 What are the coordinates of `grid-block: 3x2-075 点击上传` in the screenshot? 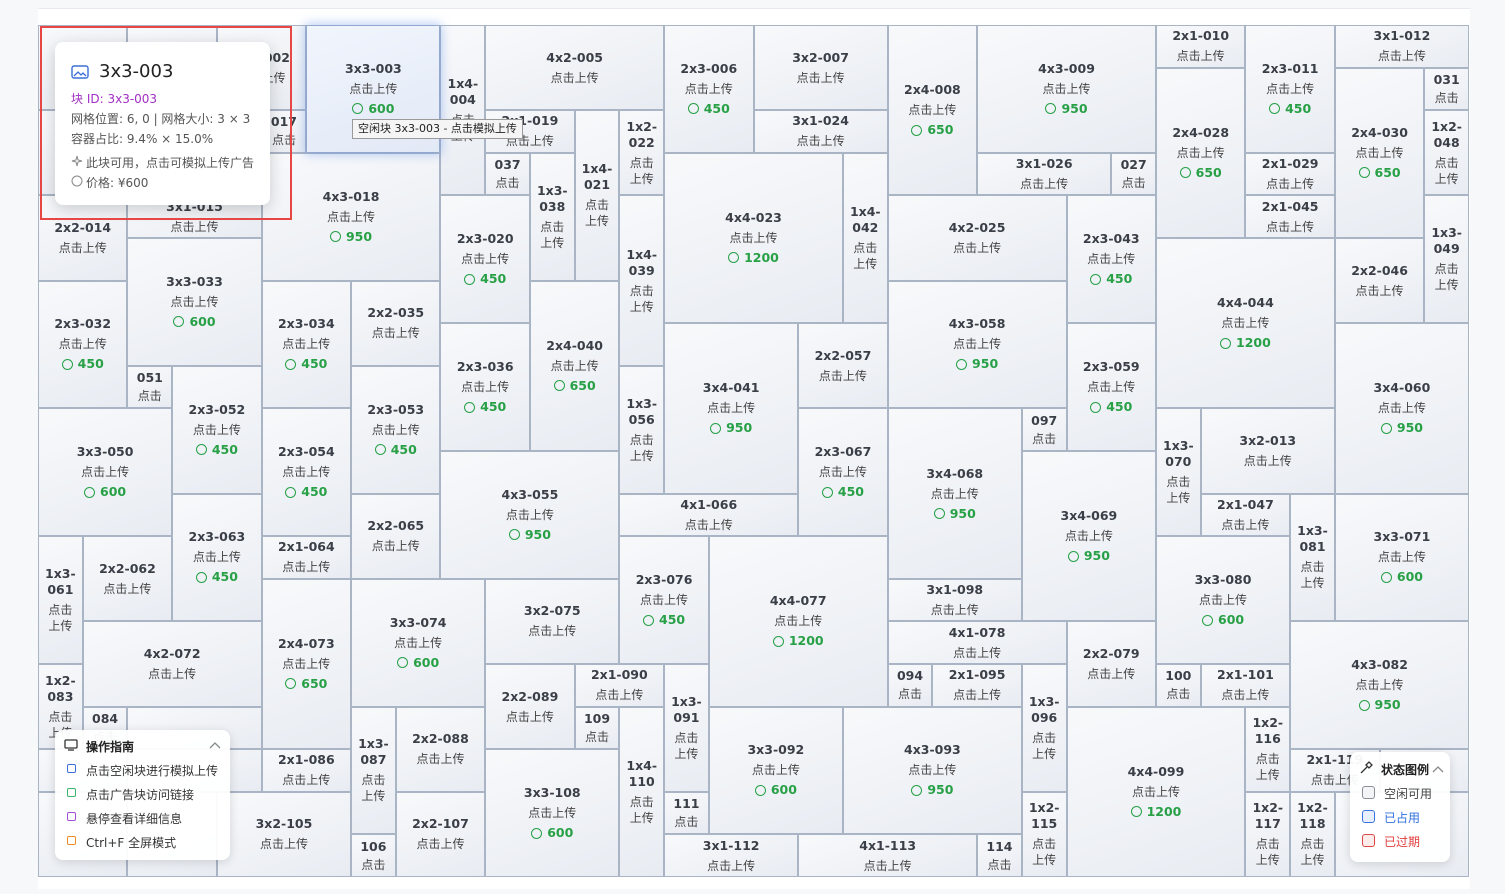 It's located at (552, 621).